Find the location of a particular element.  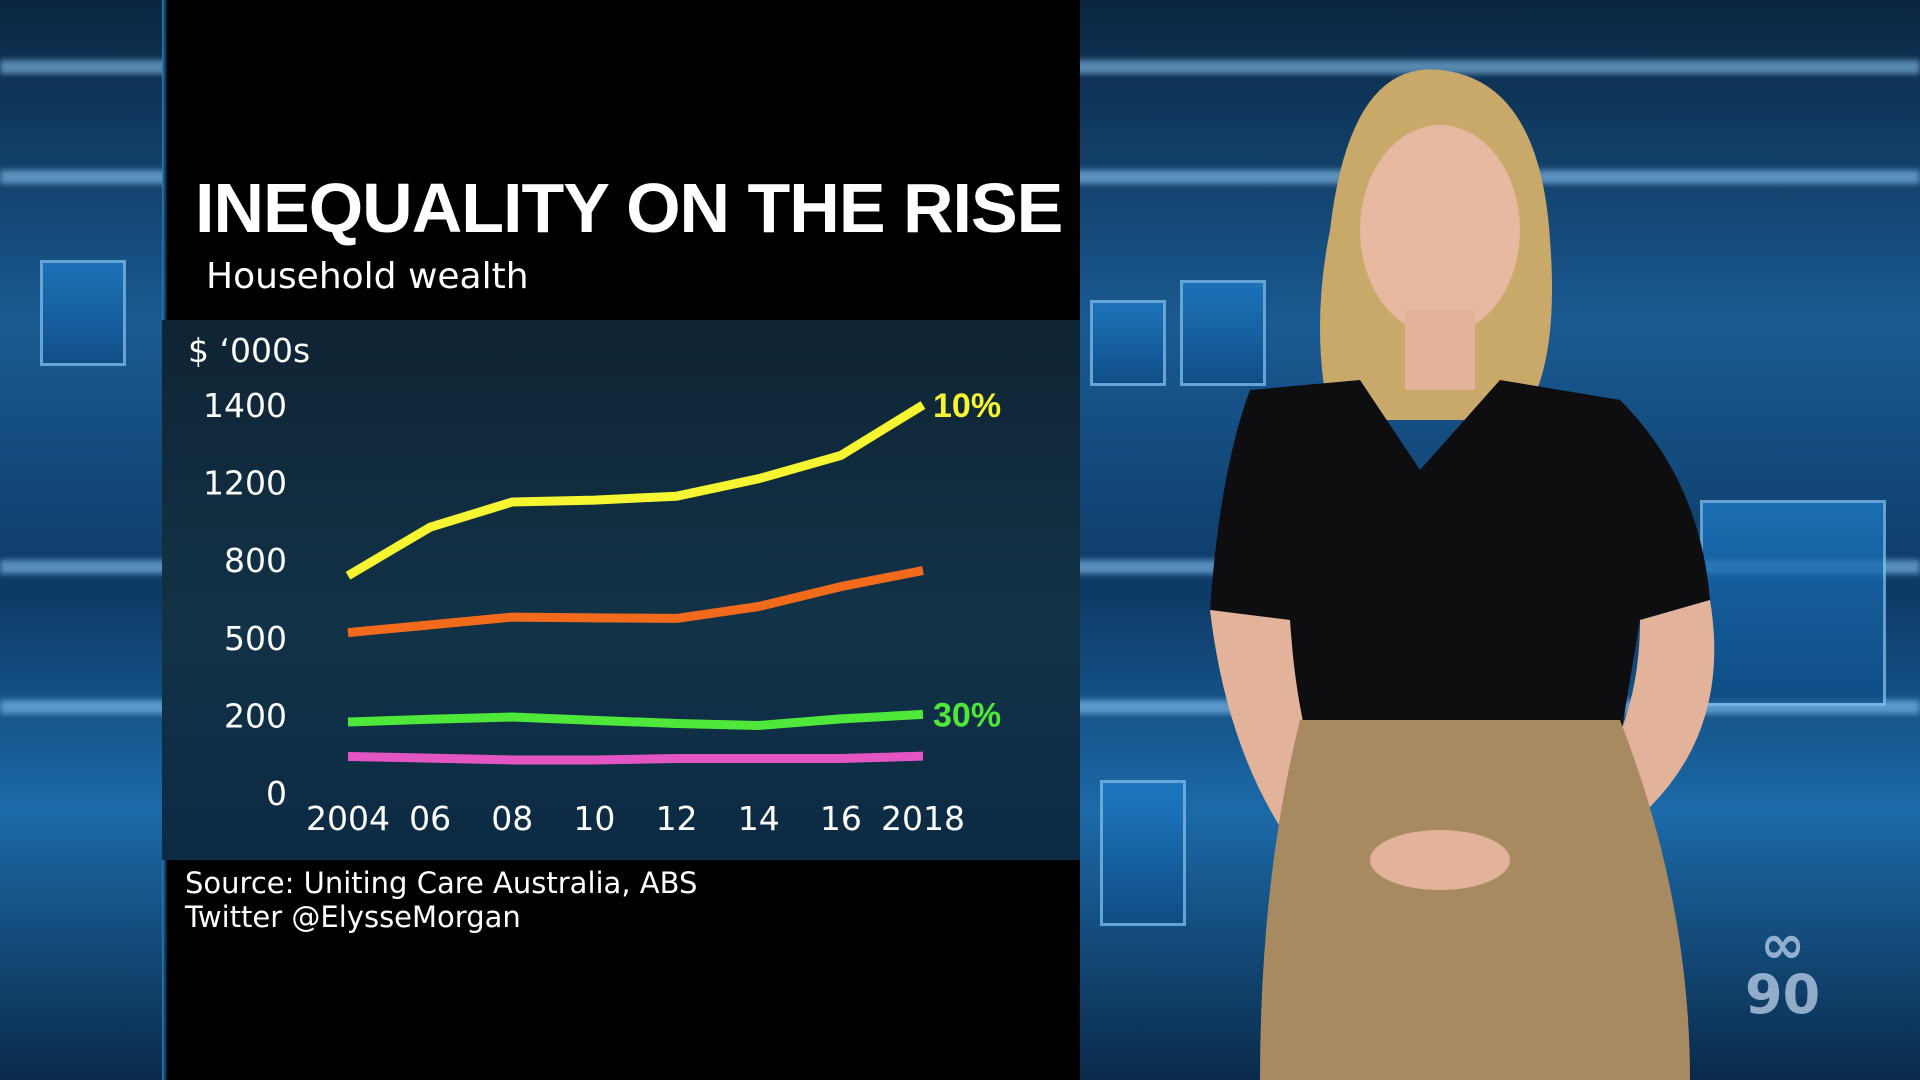

chart-title: INEQUALITY ON THE RISE is located at coordinates (629, 208).